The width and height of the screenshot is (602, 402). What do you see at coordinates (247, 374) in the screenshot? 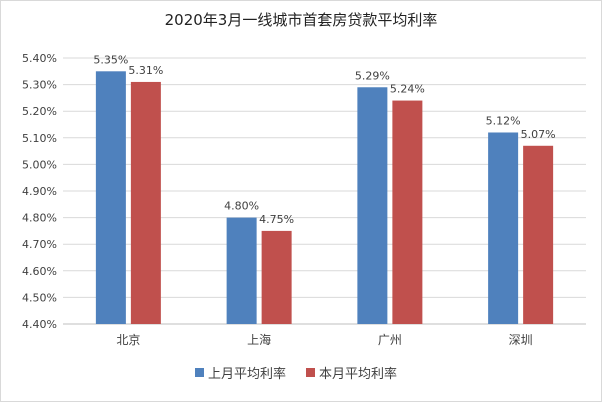
I see `legend-label: 上月平均利率` at bounding box center [247, 374].